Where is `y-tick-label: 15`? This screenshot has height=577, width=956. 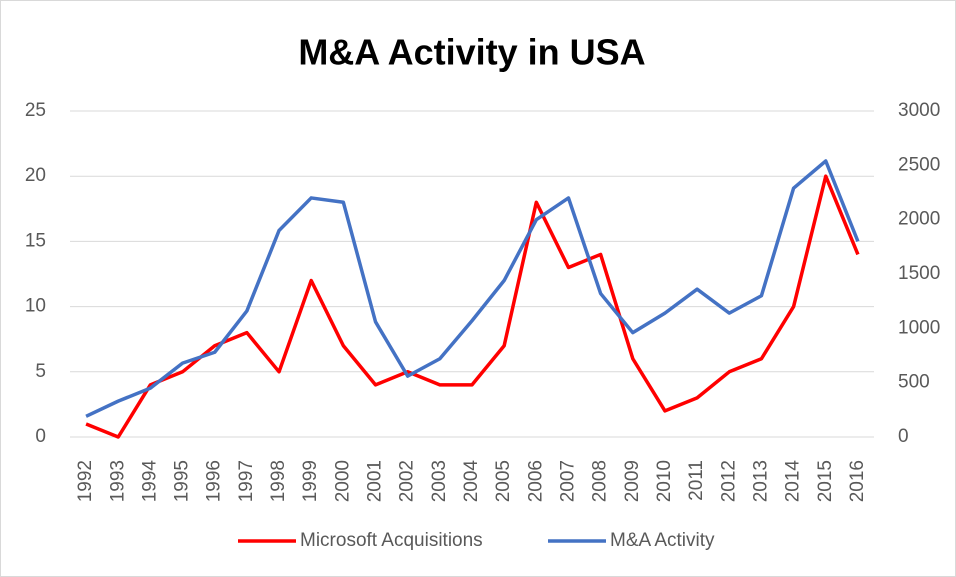 y-tick-label: 15 is located at coordinates (35, 240).